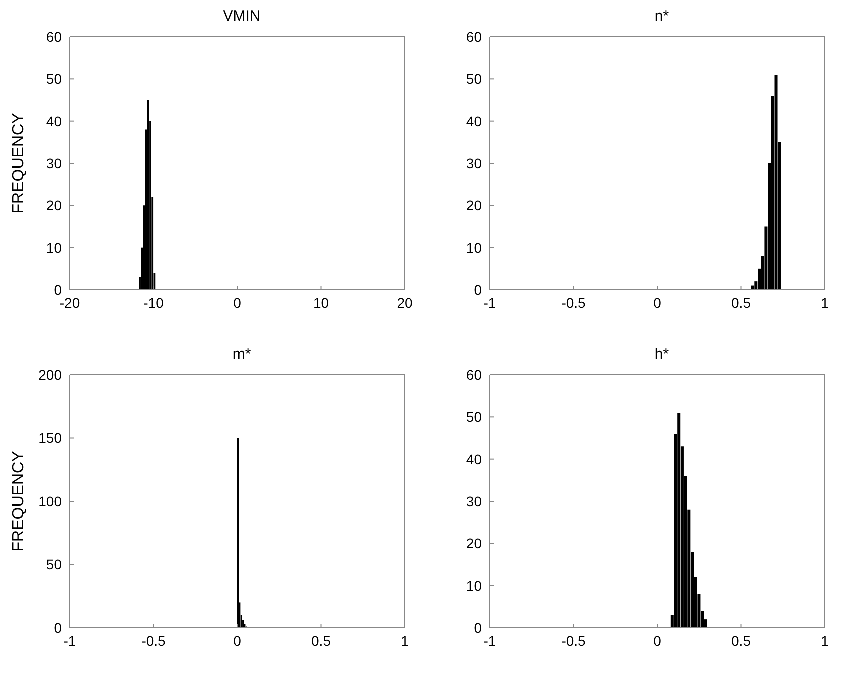 Image resolution: width=848 pixels, height=696 pixels. Describe the element at coordinates (405, 302) in the screenshot. I see `x-tick-label: 20` at that location.